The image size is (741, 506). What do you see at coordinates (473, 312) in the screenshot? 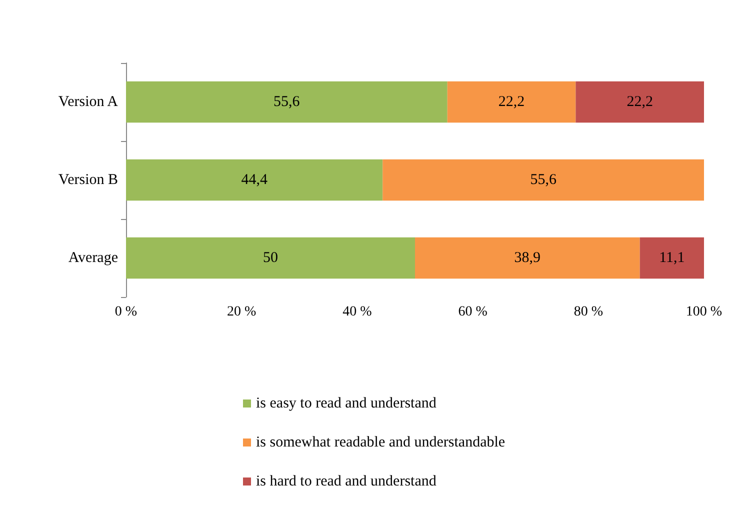
I see `x-tick-label: 60 %` at bounding box center [473, 312].